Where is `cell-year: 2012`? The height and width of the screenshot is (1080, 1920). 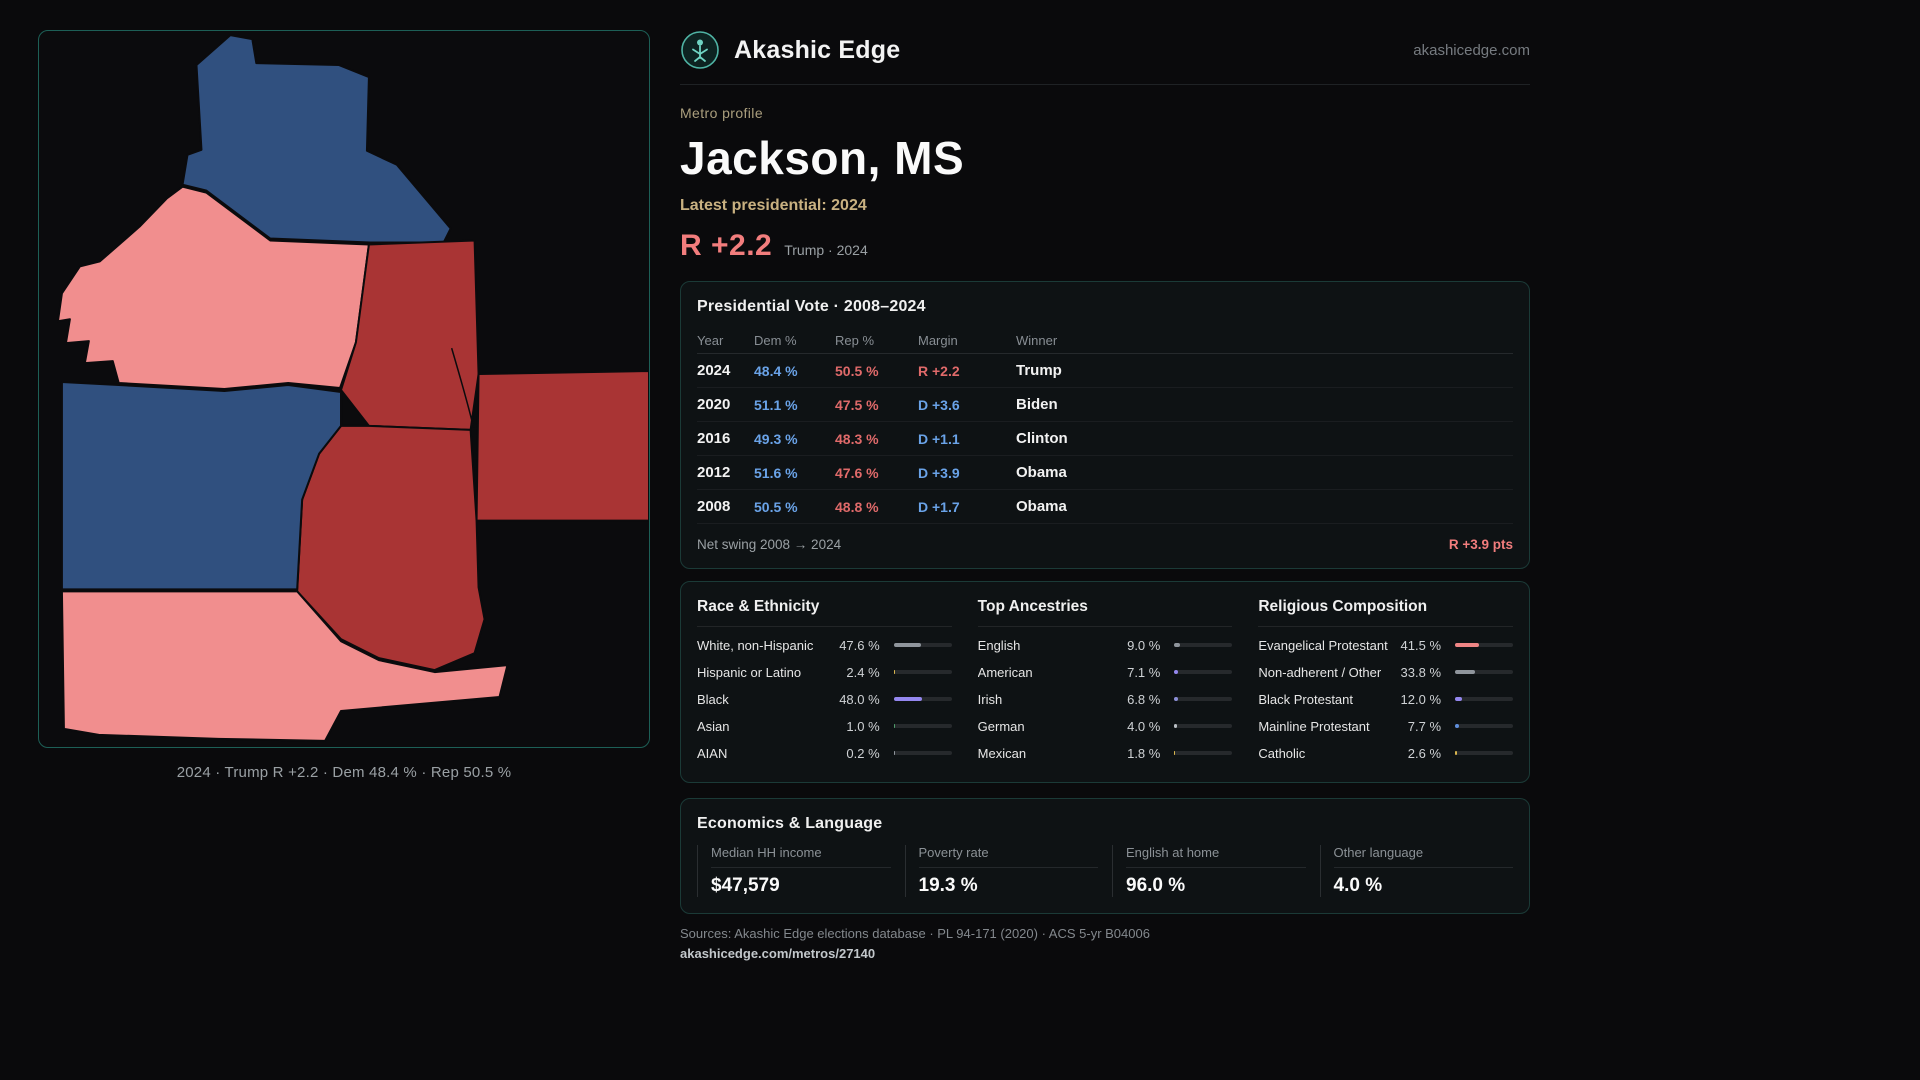 cell-year: 2012 is located at coordinates (714, 472).